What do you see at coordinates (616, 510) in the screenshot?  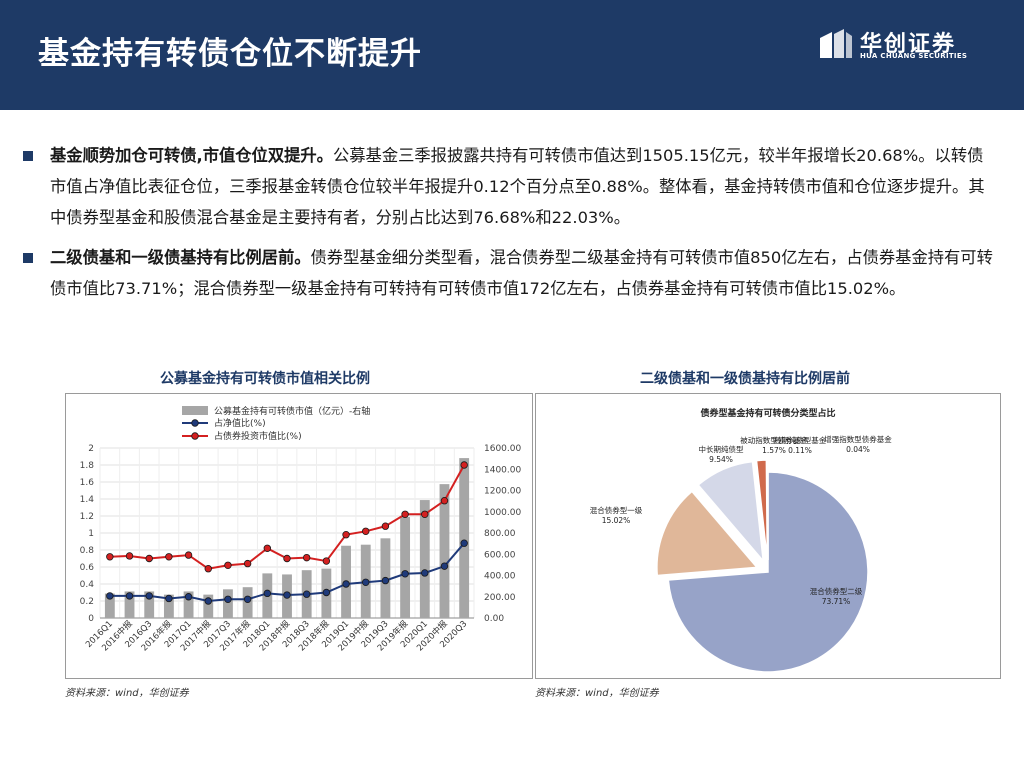 I see `pie-slice-label: 混合债券型一级` at bounding box center [616, 510].